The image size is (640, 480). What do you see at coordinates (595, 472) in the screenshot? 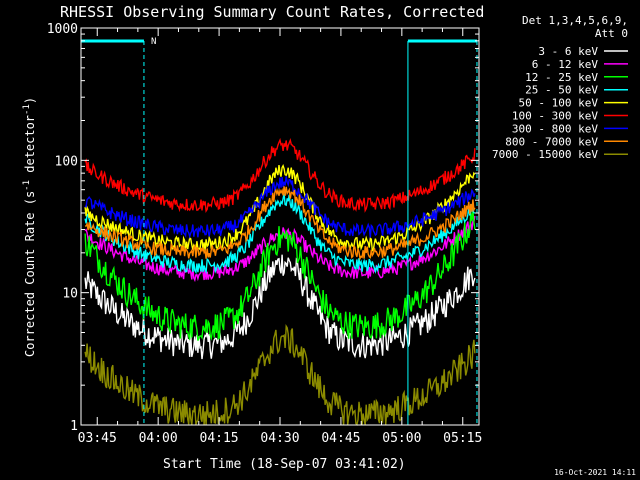
I see `footer-timestamp: 16-Oct-2021 14:11` at bounding box center [595, 472].